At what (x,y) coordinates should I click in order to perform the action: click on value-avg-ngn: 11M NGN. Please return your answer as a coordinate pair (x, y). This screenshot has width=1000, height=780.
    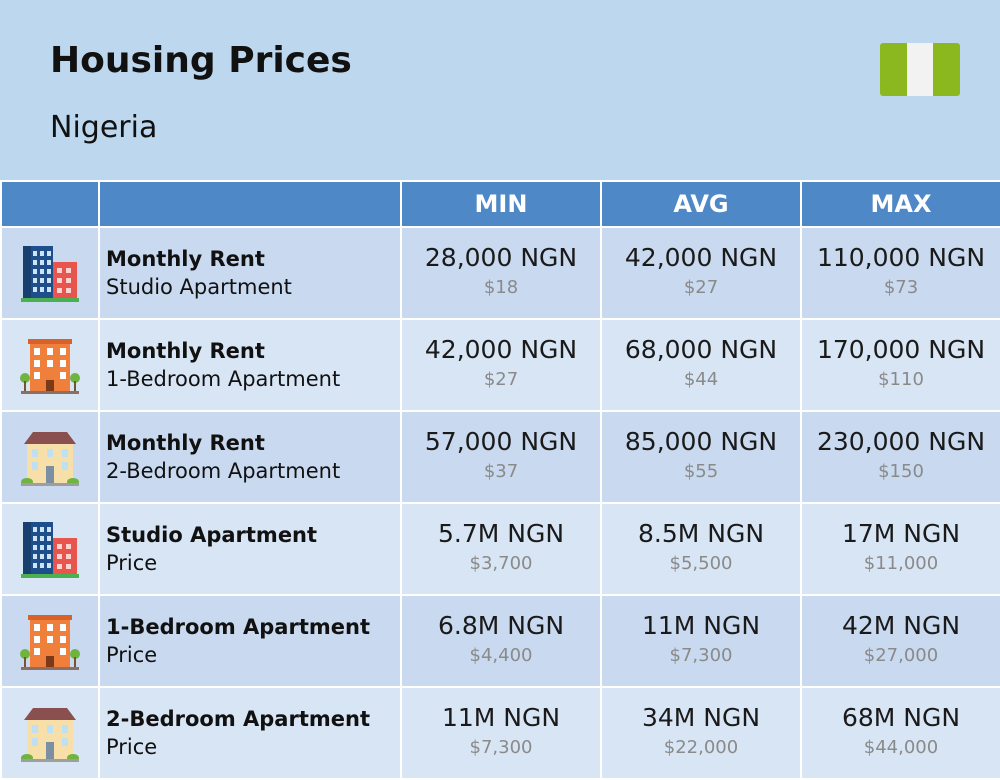
    Looking at the image, I should click on (701, 625).